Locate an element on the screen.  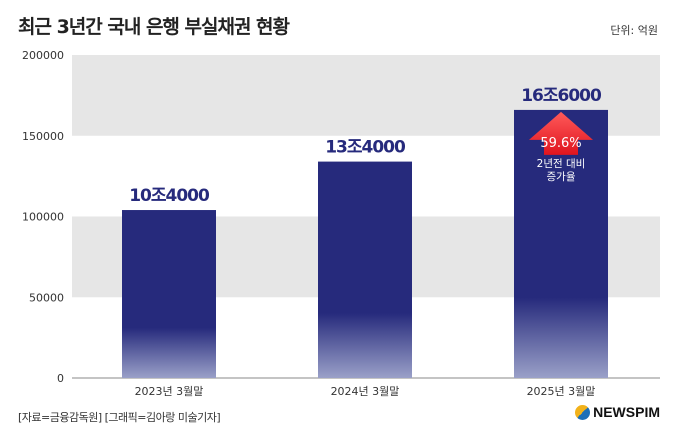
newspim-logo: NEWSPIM is located at coordinates (617, 412).